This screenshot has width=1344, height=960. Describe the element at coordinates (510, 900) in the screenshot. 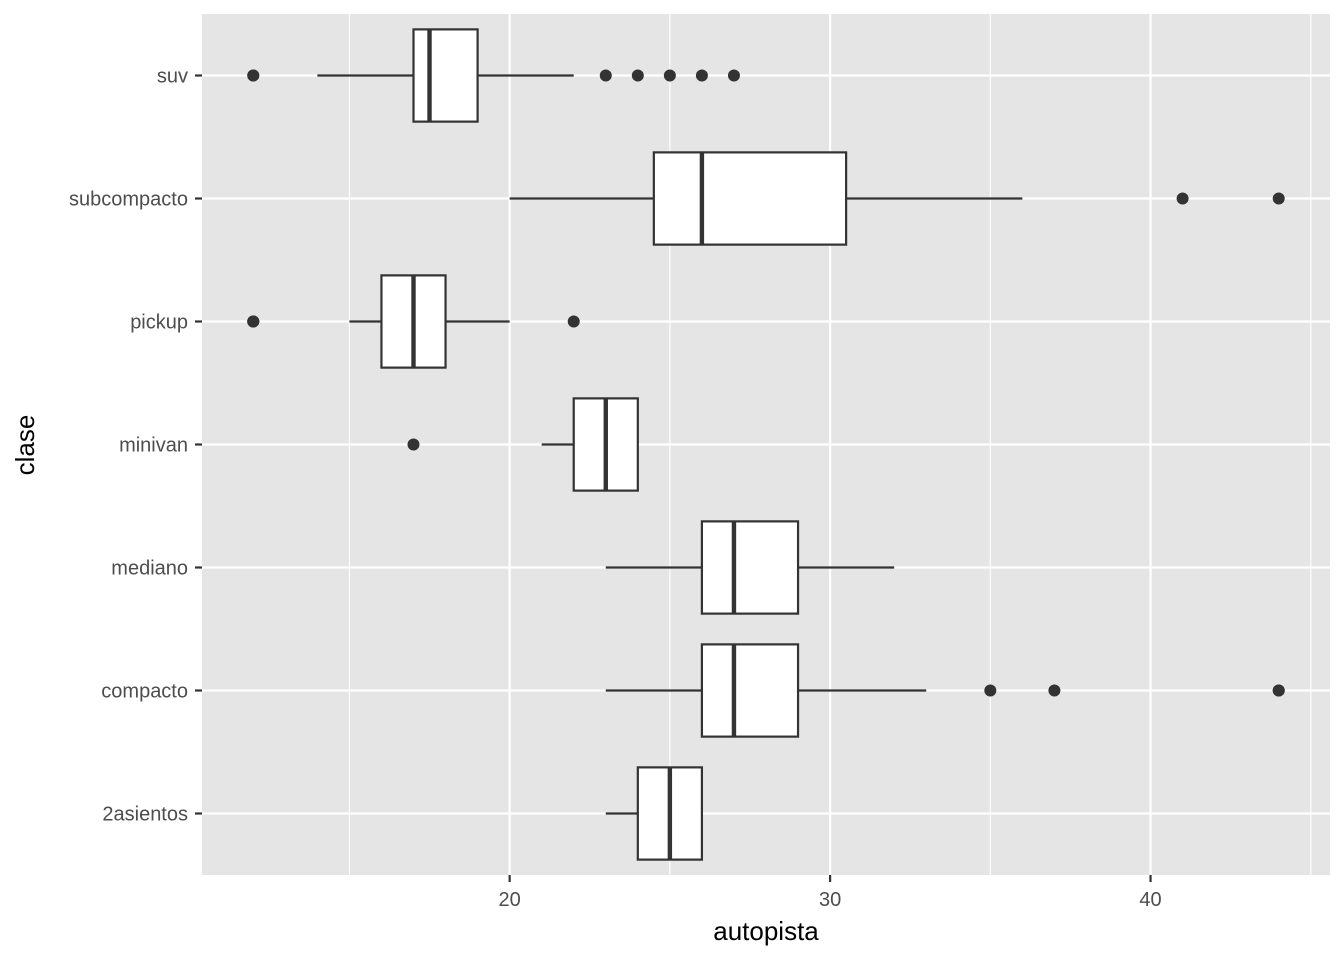

I see `x-tick-label: 20` at that location.